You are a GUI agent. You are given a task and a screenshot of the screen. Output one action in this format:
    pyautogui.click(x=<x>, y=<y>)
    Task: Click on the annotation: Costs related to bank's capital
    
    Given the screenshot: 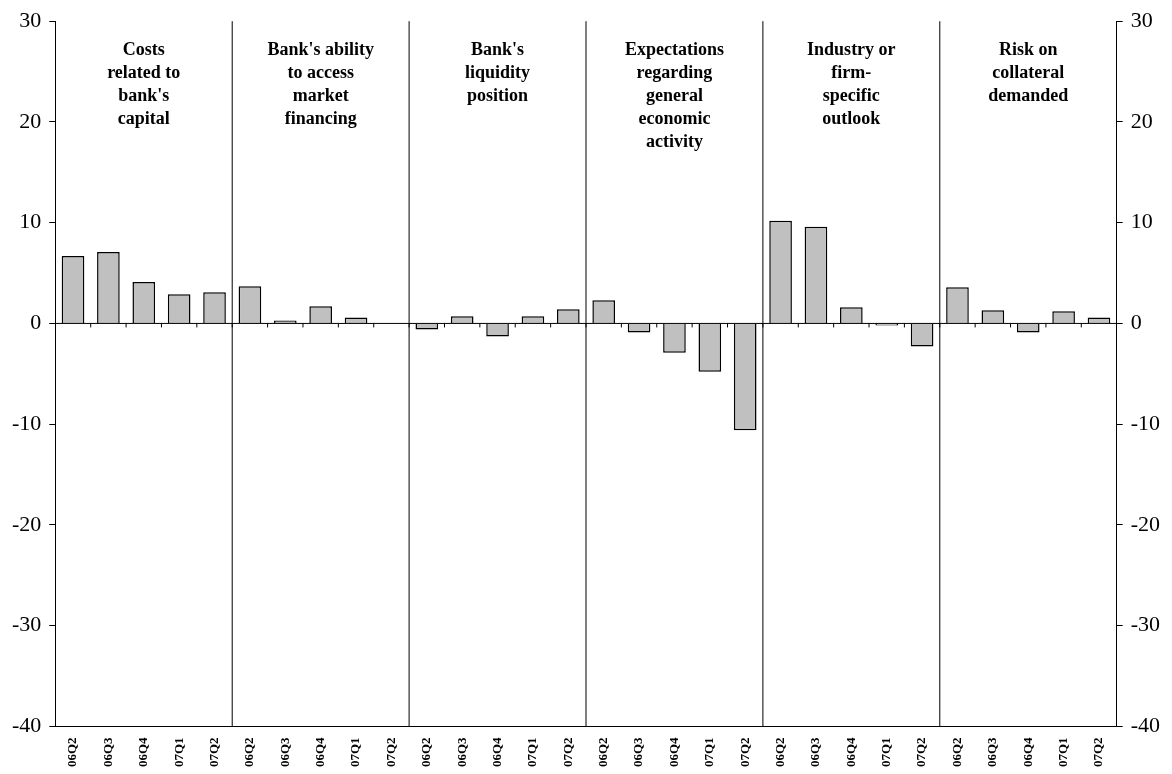 What is the action you would take?
    pyautogui.click(x=144, y=83)
    